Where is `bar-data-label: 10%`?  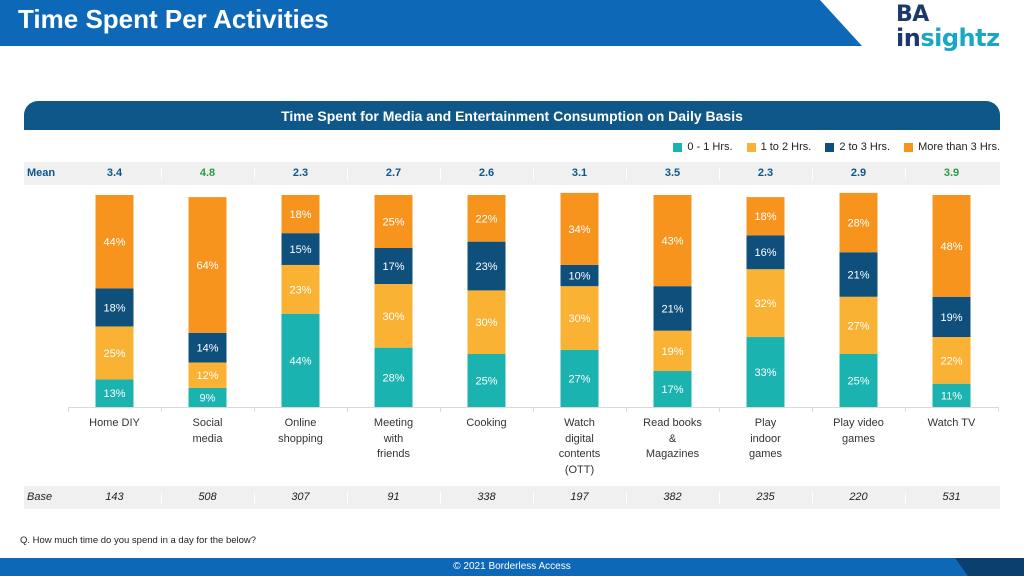
bar-data-label: 10% is located at coordinates (579, 277).